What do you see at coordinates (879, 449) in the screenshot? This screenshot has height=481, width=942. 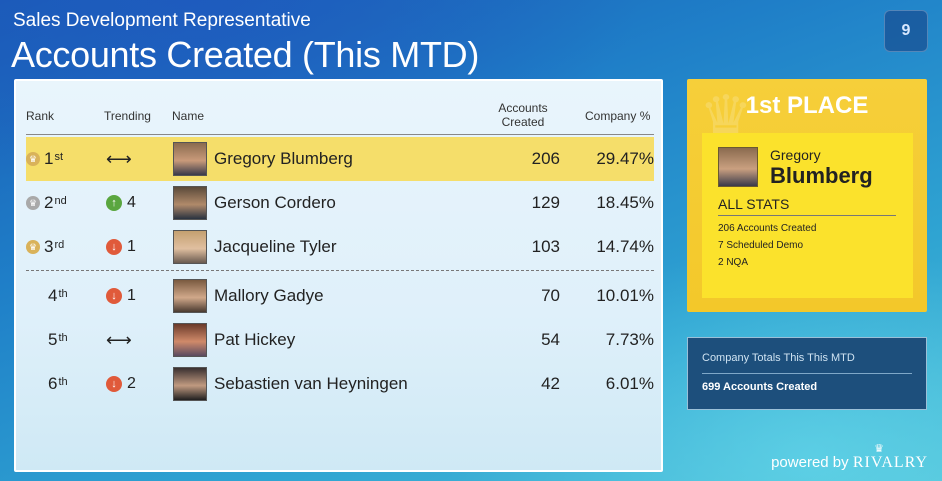 I see `rivalry-crown-icon: ♛` at bounding box center [879, 449].